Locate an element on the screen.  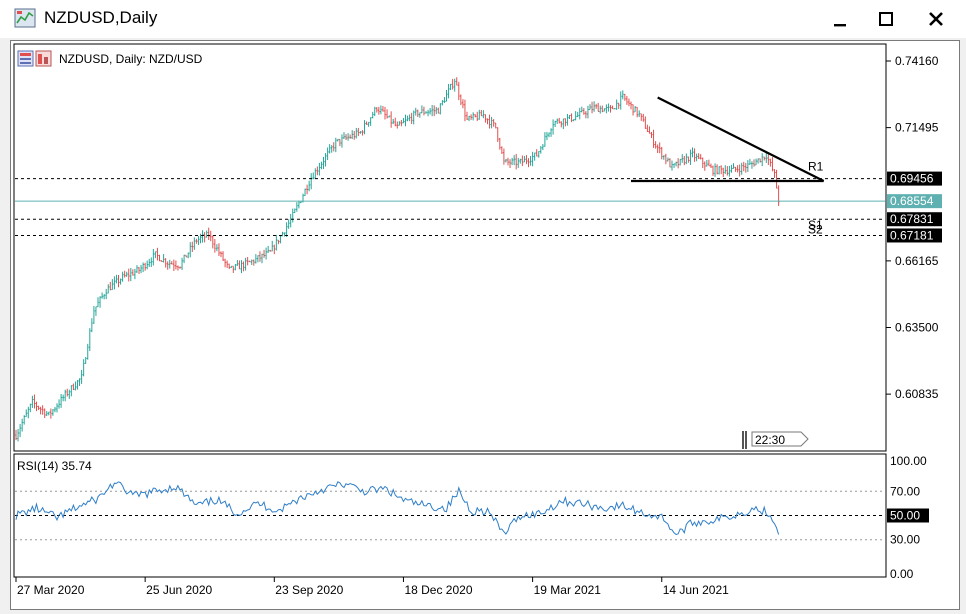
price-tag-S2: 0.67181 is located at coordinates (912, 235).